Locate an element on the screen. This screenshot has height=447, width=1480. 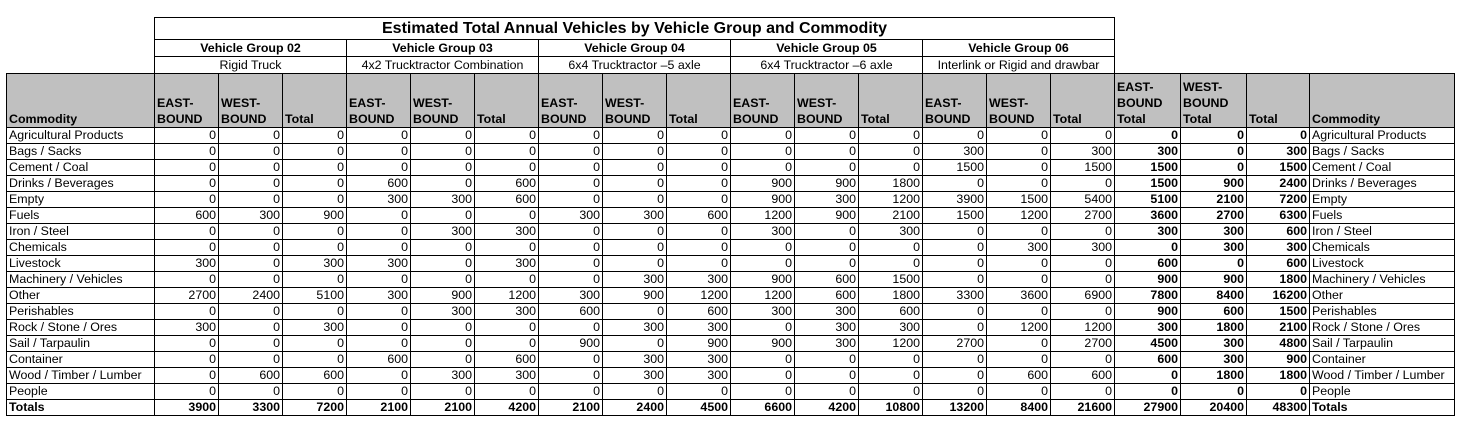
commodity-cell: Cement / Coal is located at coordinates (80, 167).